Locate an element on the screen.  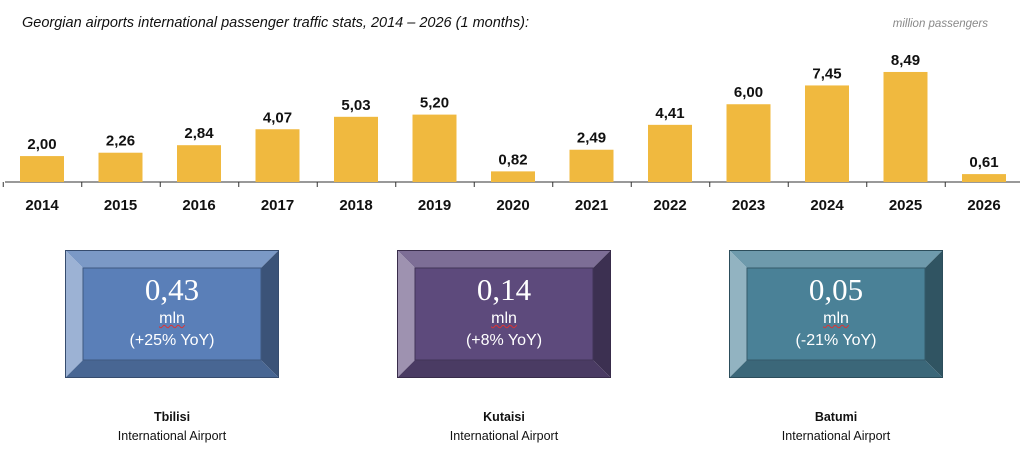
data-label: 7,45 is located at coordinates (826, 73).